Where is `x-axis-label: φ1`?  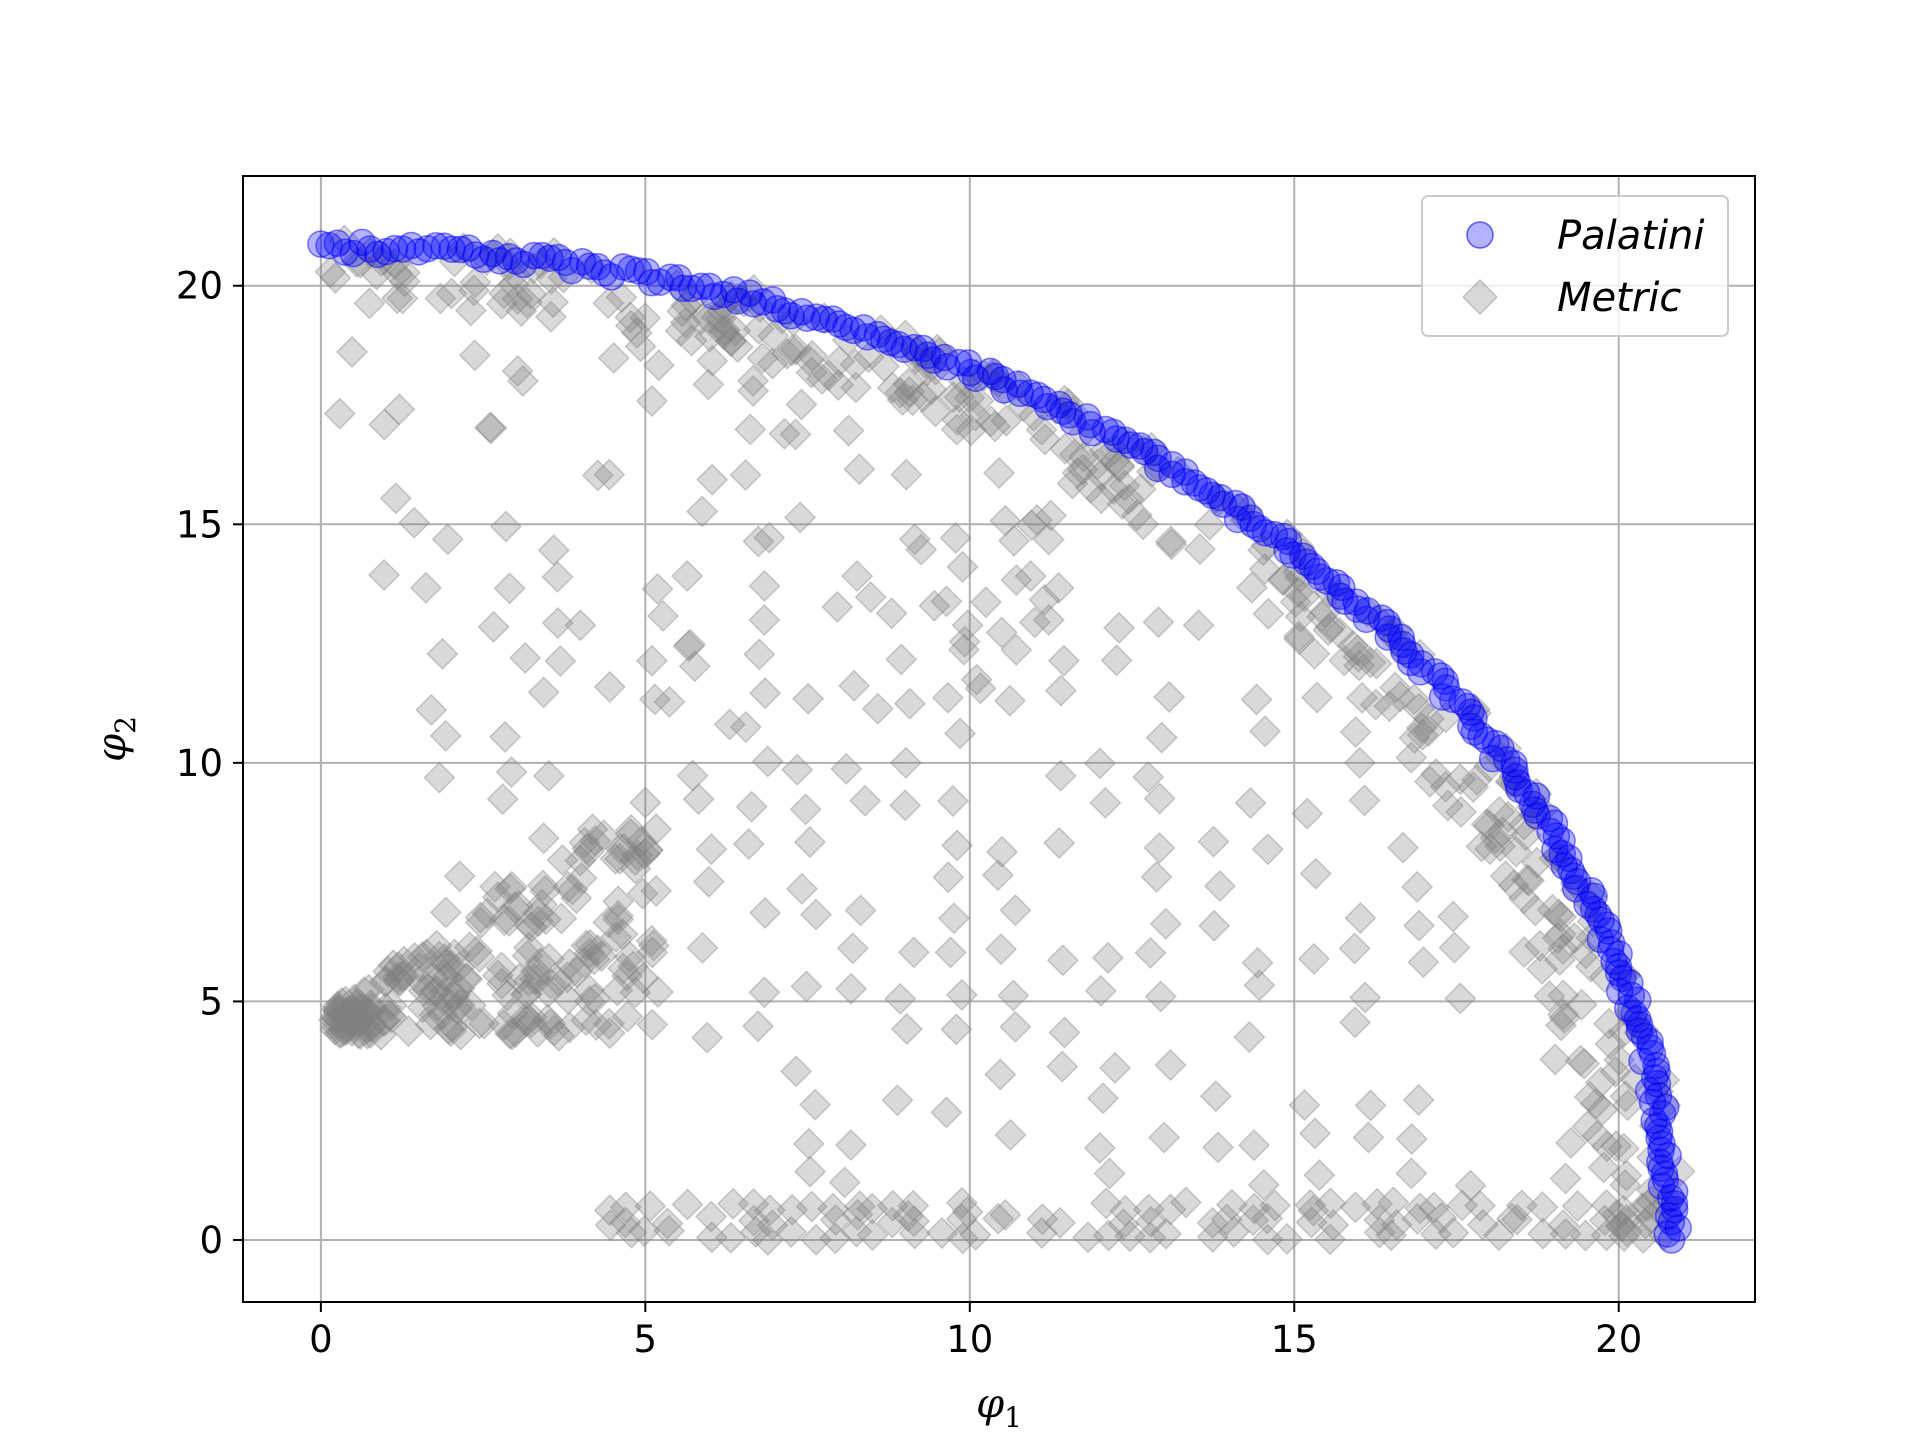 x-axis-label: φ1 is located at coordinates (999, 1407).